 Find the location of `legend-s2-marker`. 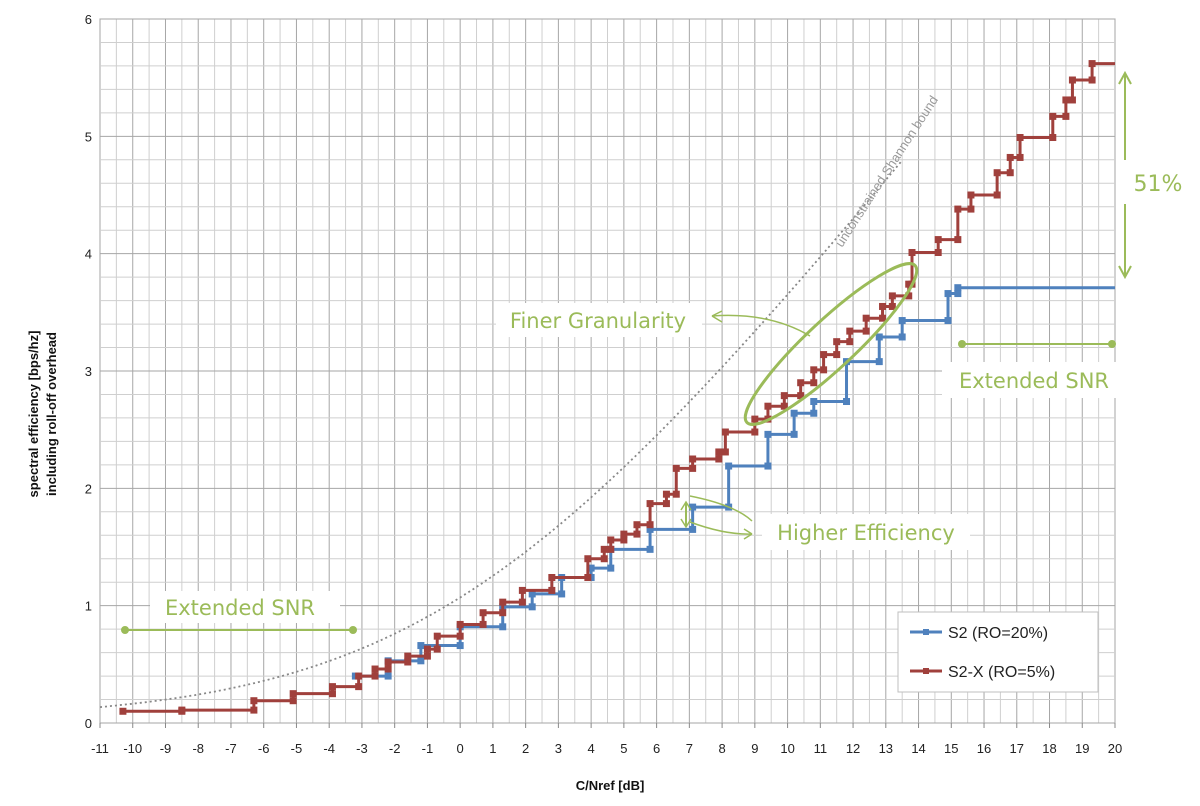

legend-s2-marker is located at coordinates (926, 632).